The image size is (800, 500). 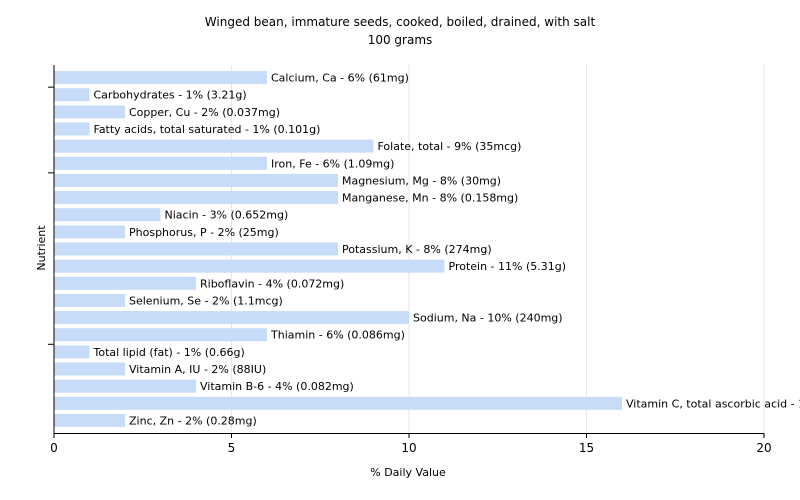 What do you see at coordinates (763, 448) in the screenshot?
I see `x-tick-label: 20` at bounding box center [763, 448].